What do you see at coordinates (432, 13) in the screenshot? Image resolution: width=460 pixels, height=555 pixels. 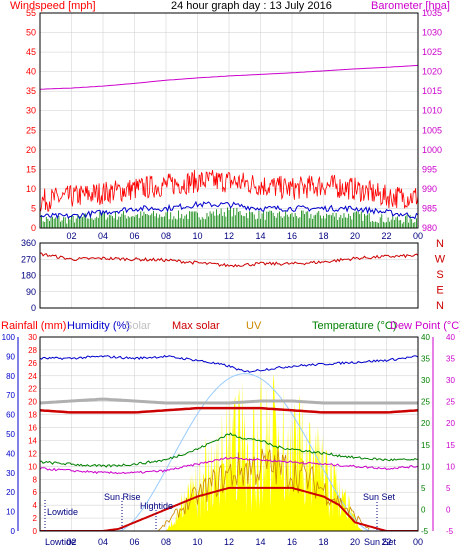 I see `barometer-tick-label: 1035` at bounding box center [432, 13].